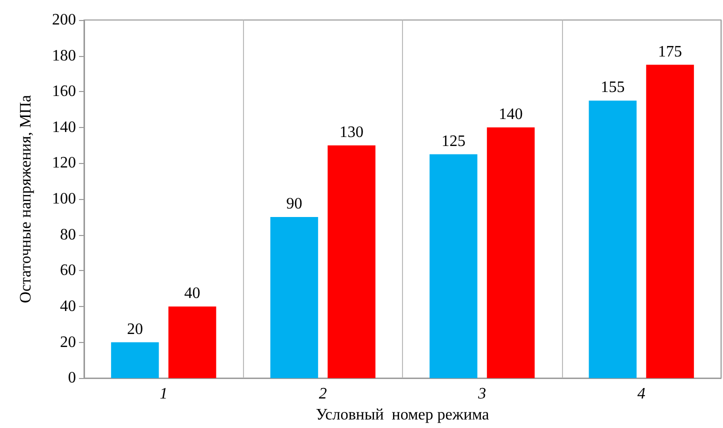  What do you see at coordinates (64, 127) in the screenshot?
I see `y-tick-label: 140` at bounding box center [64, 127].